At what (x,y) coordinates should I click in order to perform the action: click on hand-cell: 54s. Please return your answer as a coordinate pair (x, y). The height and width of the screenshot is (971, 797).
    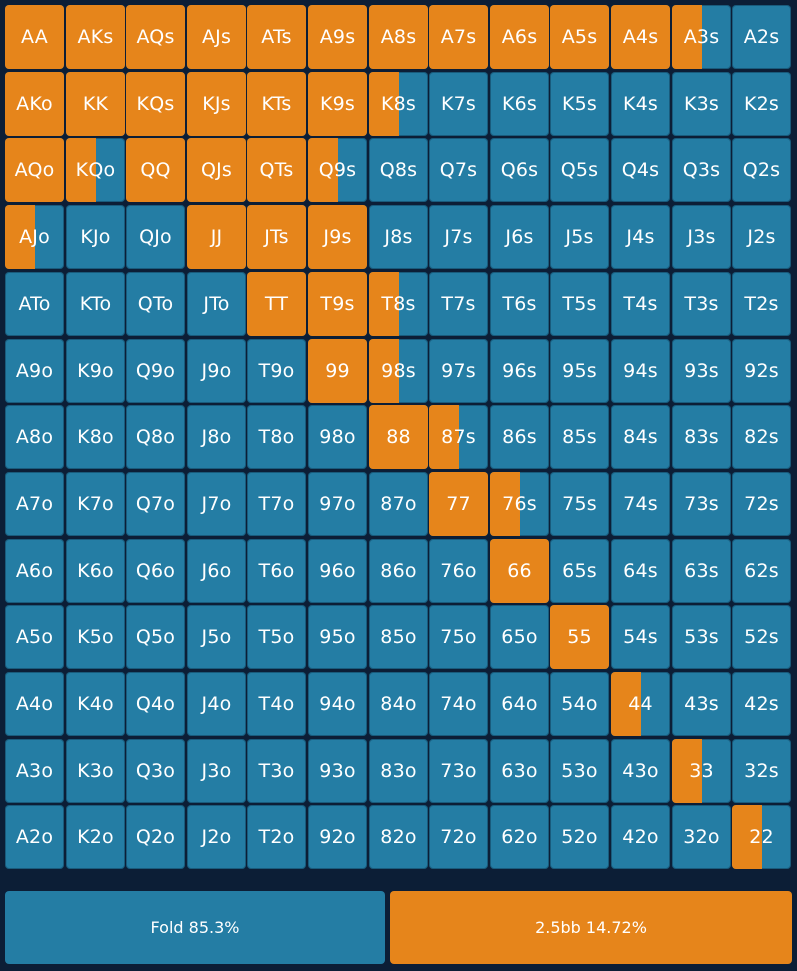
    Looking at the image, I should click on (640, 637).